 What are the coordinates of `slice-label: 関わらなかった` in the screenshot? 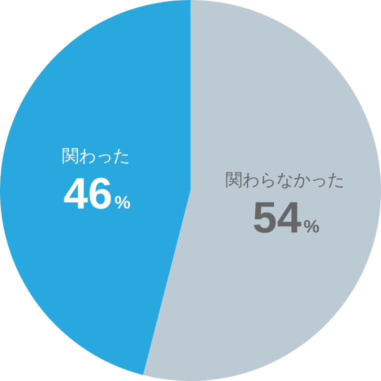 It's located at (285, 180).